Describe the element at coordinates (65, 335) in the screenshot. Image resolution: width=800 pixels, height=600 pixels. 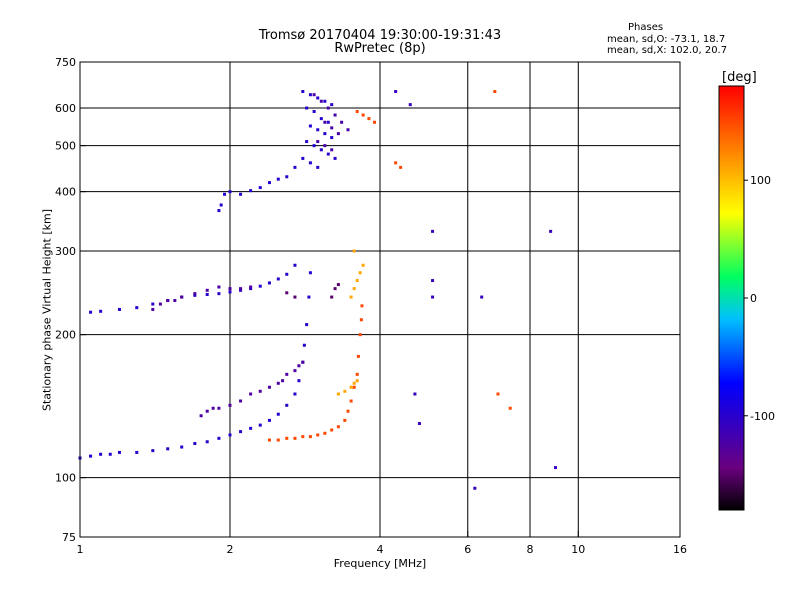
I see `y-tick-label: 200` at that location.